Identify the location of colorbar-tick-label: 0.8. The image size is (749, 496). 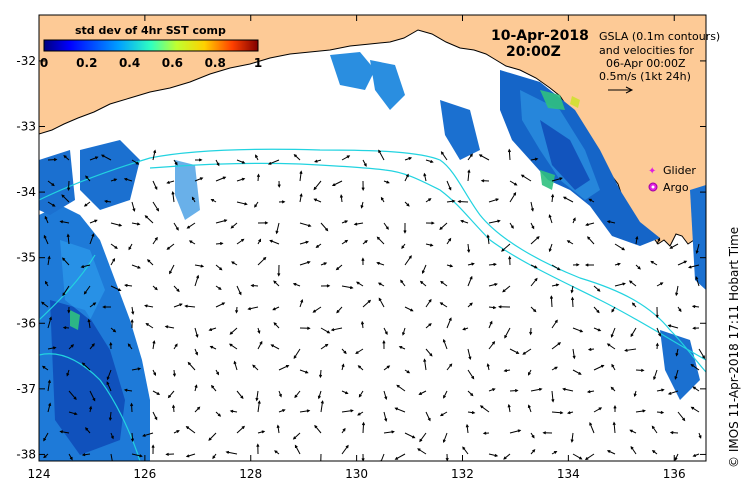
(215, 63).